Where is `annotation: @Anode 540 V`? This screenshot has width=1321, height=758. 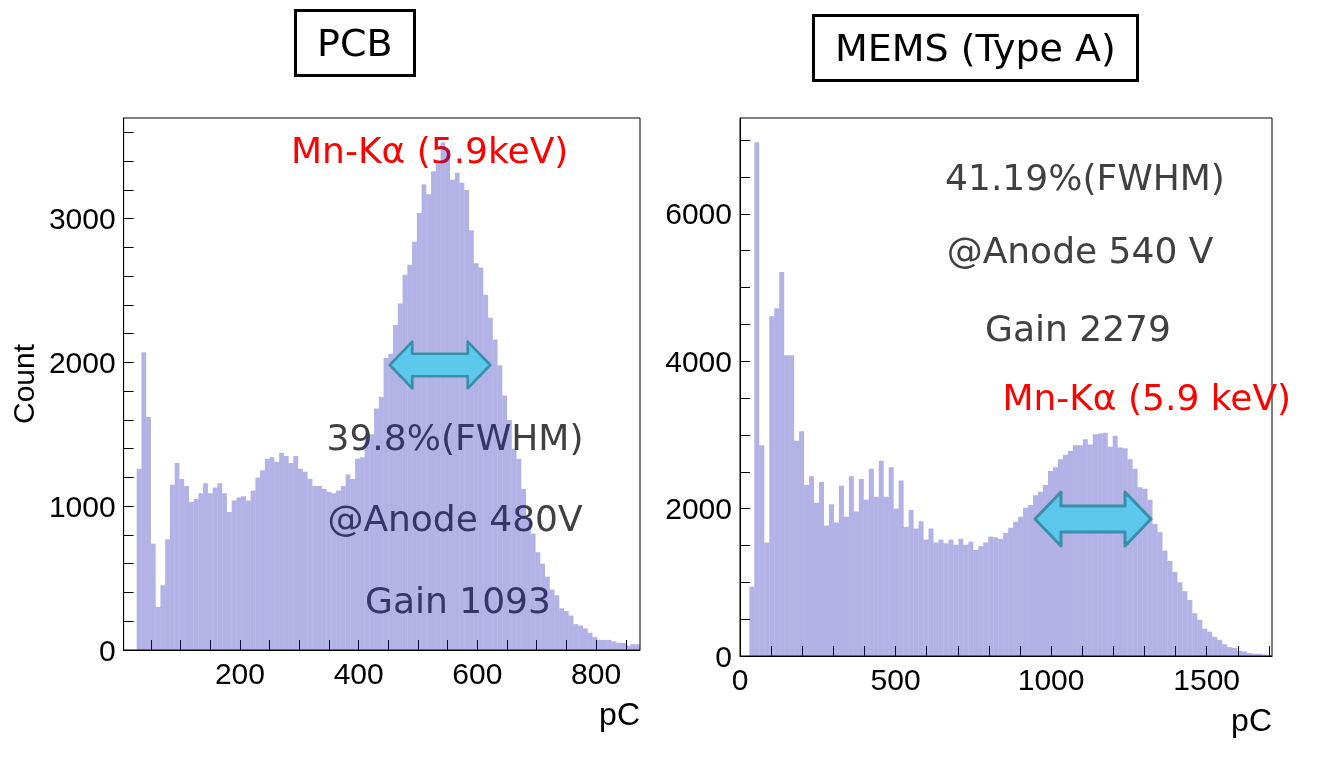 annotation: @Anode 540 V is located at coordinates (1080, 250).